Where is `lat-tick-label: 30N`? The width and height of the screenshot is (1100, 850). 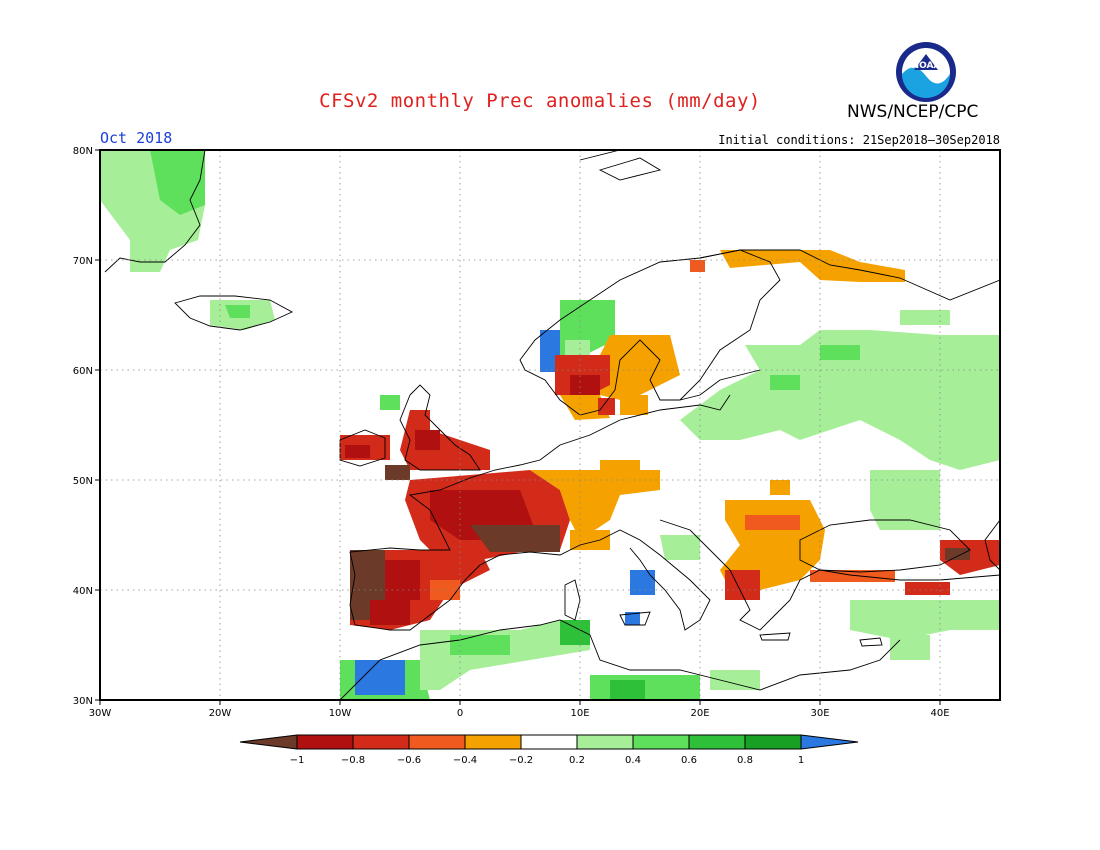
lat-tick-label: 30N is located at coordinates (83, 701).